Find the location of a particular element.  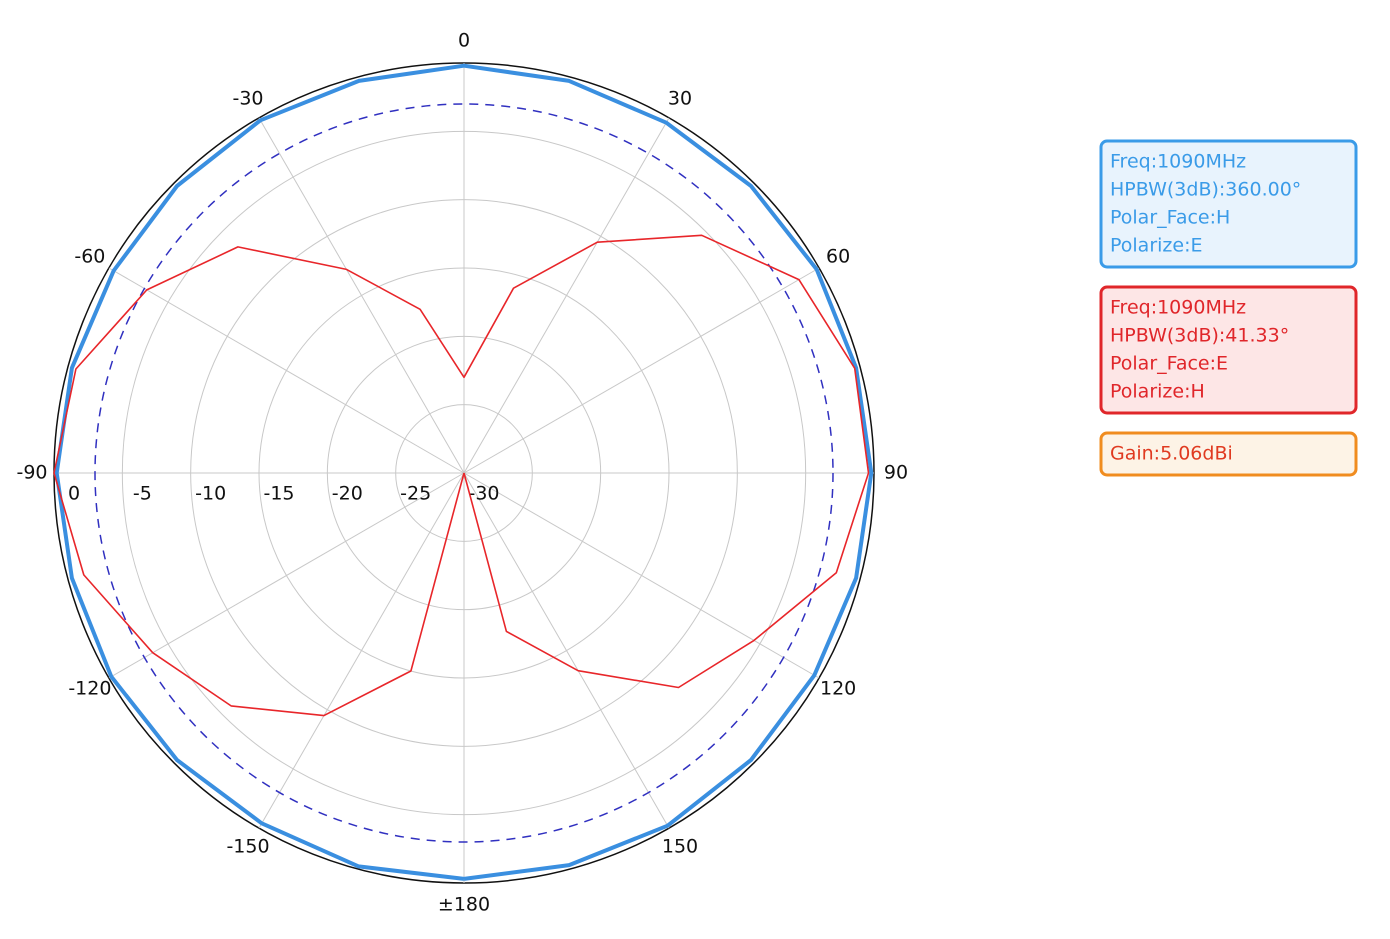

angle-tick-label: ±180 is located at coordinates (464, 905).